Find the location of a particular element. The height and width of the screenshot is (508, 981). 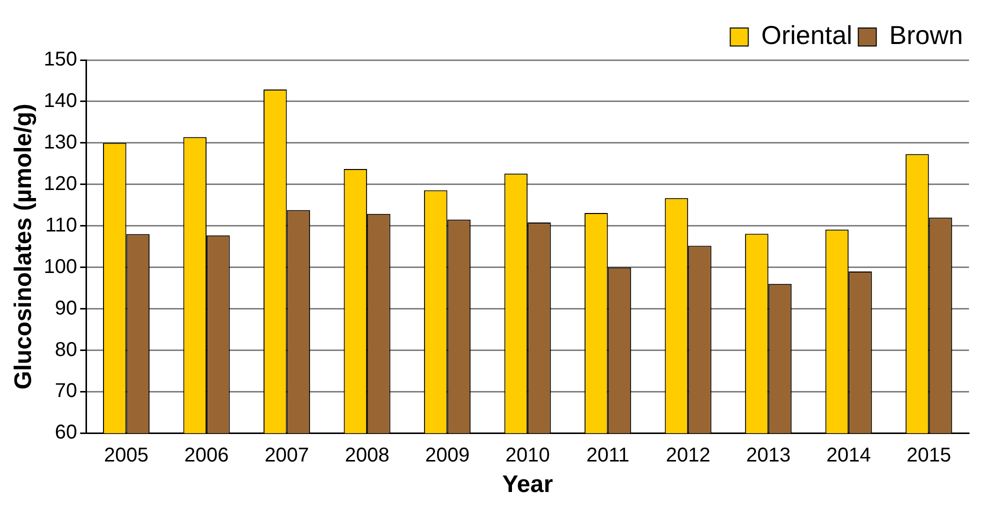

x-axis-title: Year is located at coordinates (527, 484).